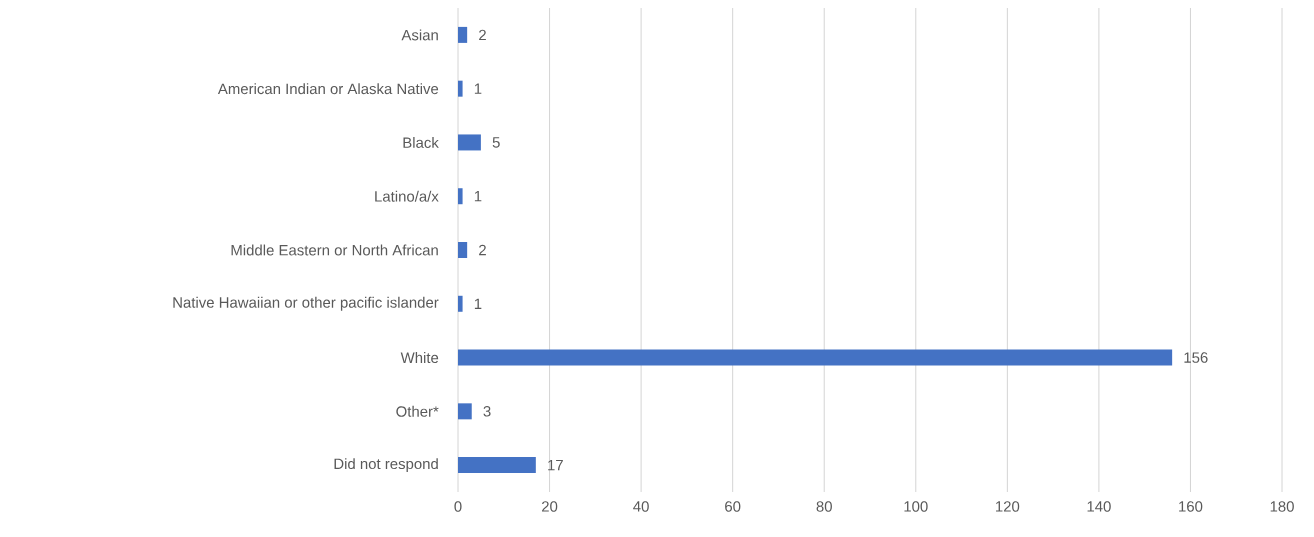 Image resolution: width=1314 pixels, height=537 pixels. Describe the element at coordinates (641, 506) in the screenshot. I see `x-tick-label: 40` at that location.